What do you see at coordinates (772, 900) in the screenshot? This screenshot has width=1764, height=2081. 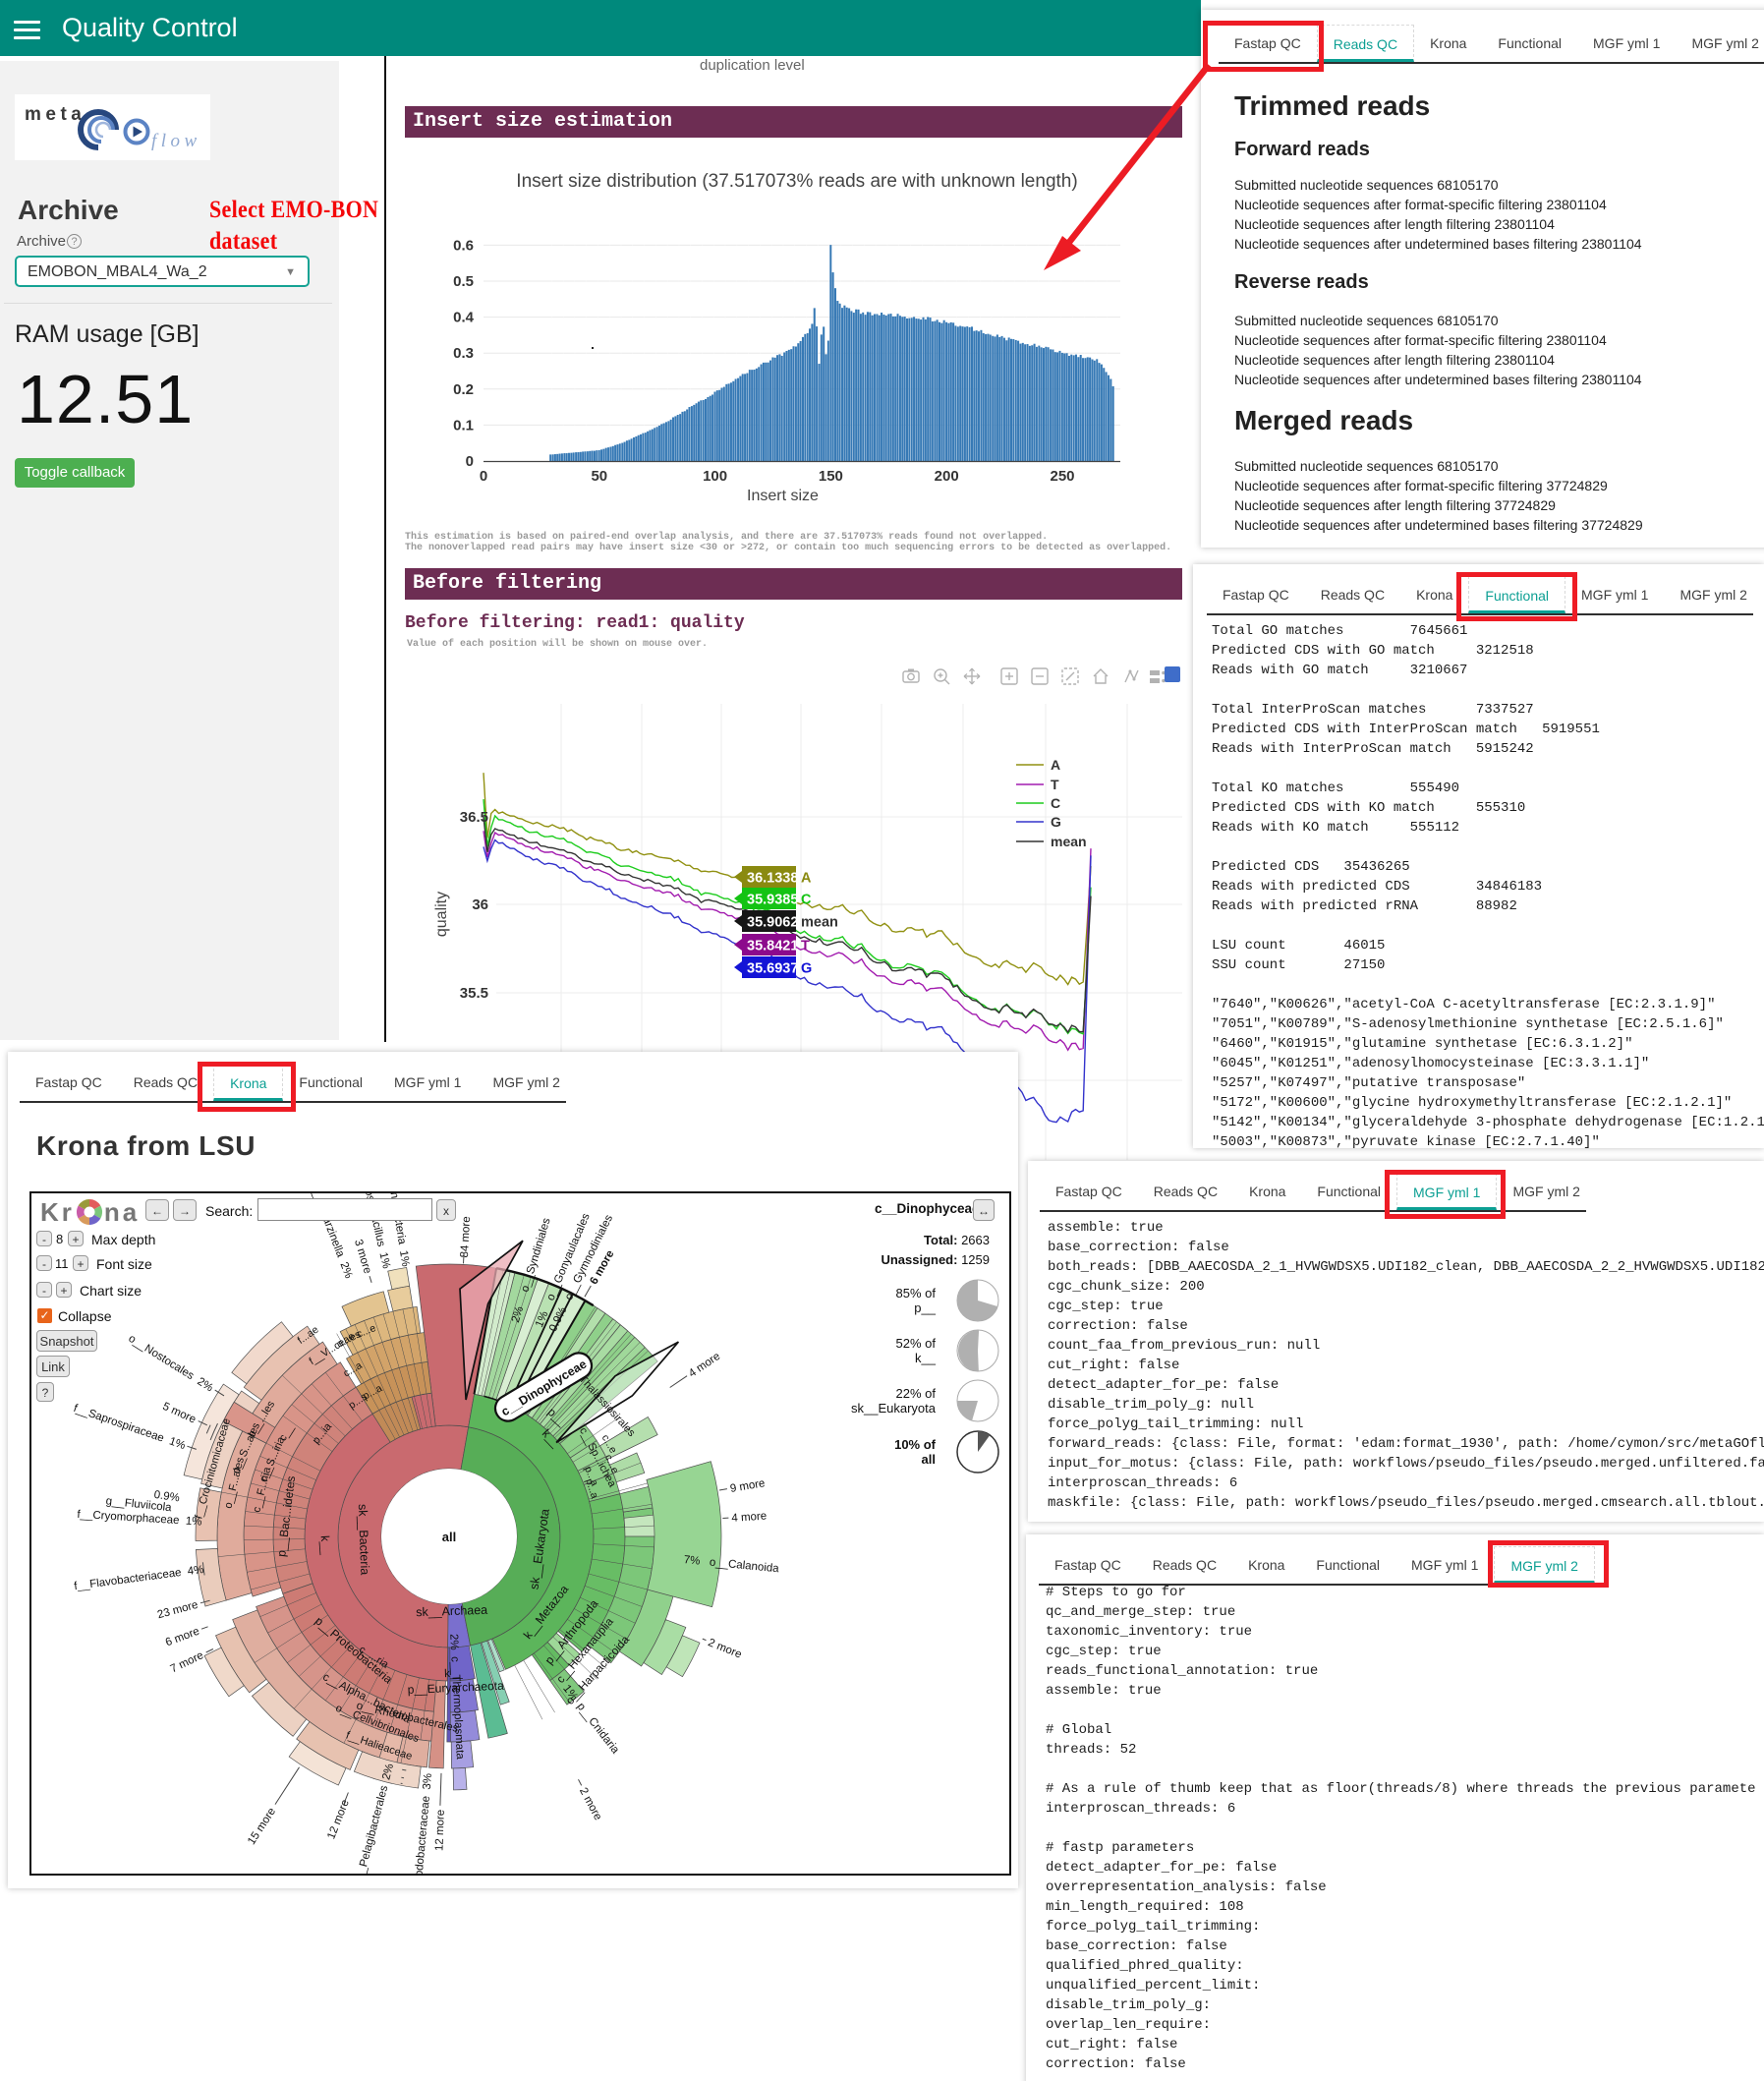 I see `svg-text: 35.9385` at bounding box center [772, 900].